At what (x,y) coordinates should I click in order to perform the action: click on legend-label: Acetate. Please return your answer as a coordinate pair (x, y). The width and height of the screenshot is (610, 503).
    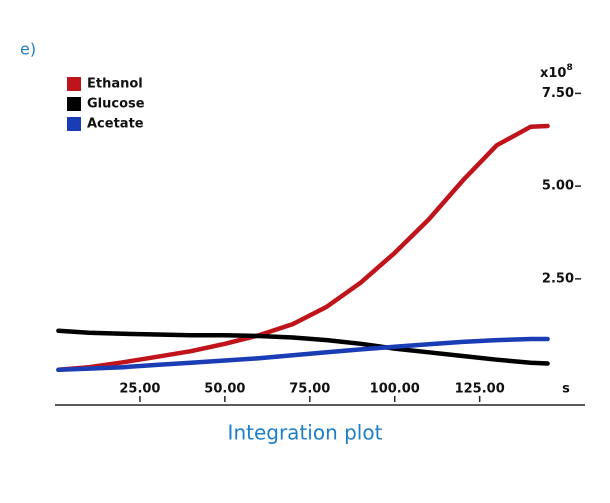
    Looking at the image, I should click on (115, 124).